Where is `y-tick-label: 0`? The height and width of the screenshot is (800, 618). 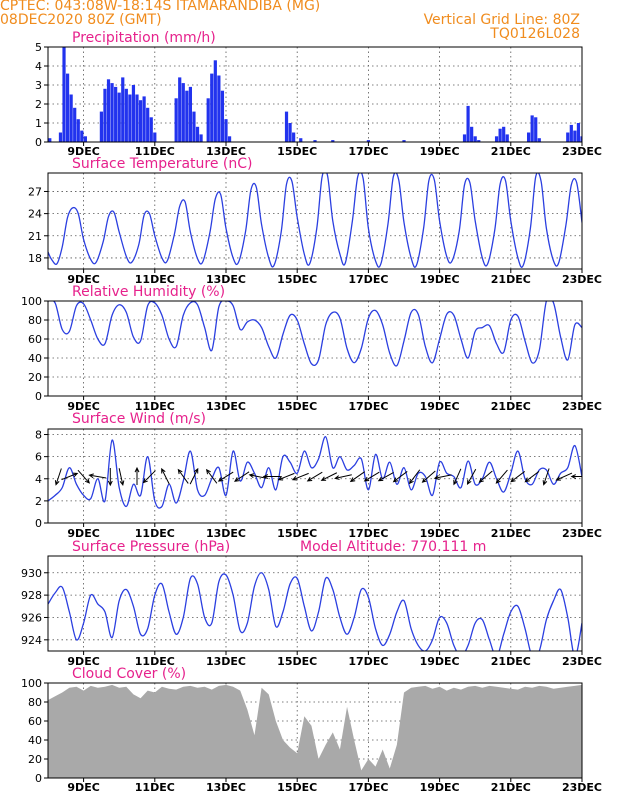
y-tick-label: 0 is located at coordinates (38, 778).